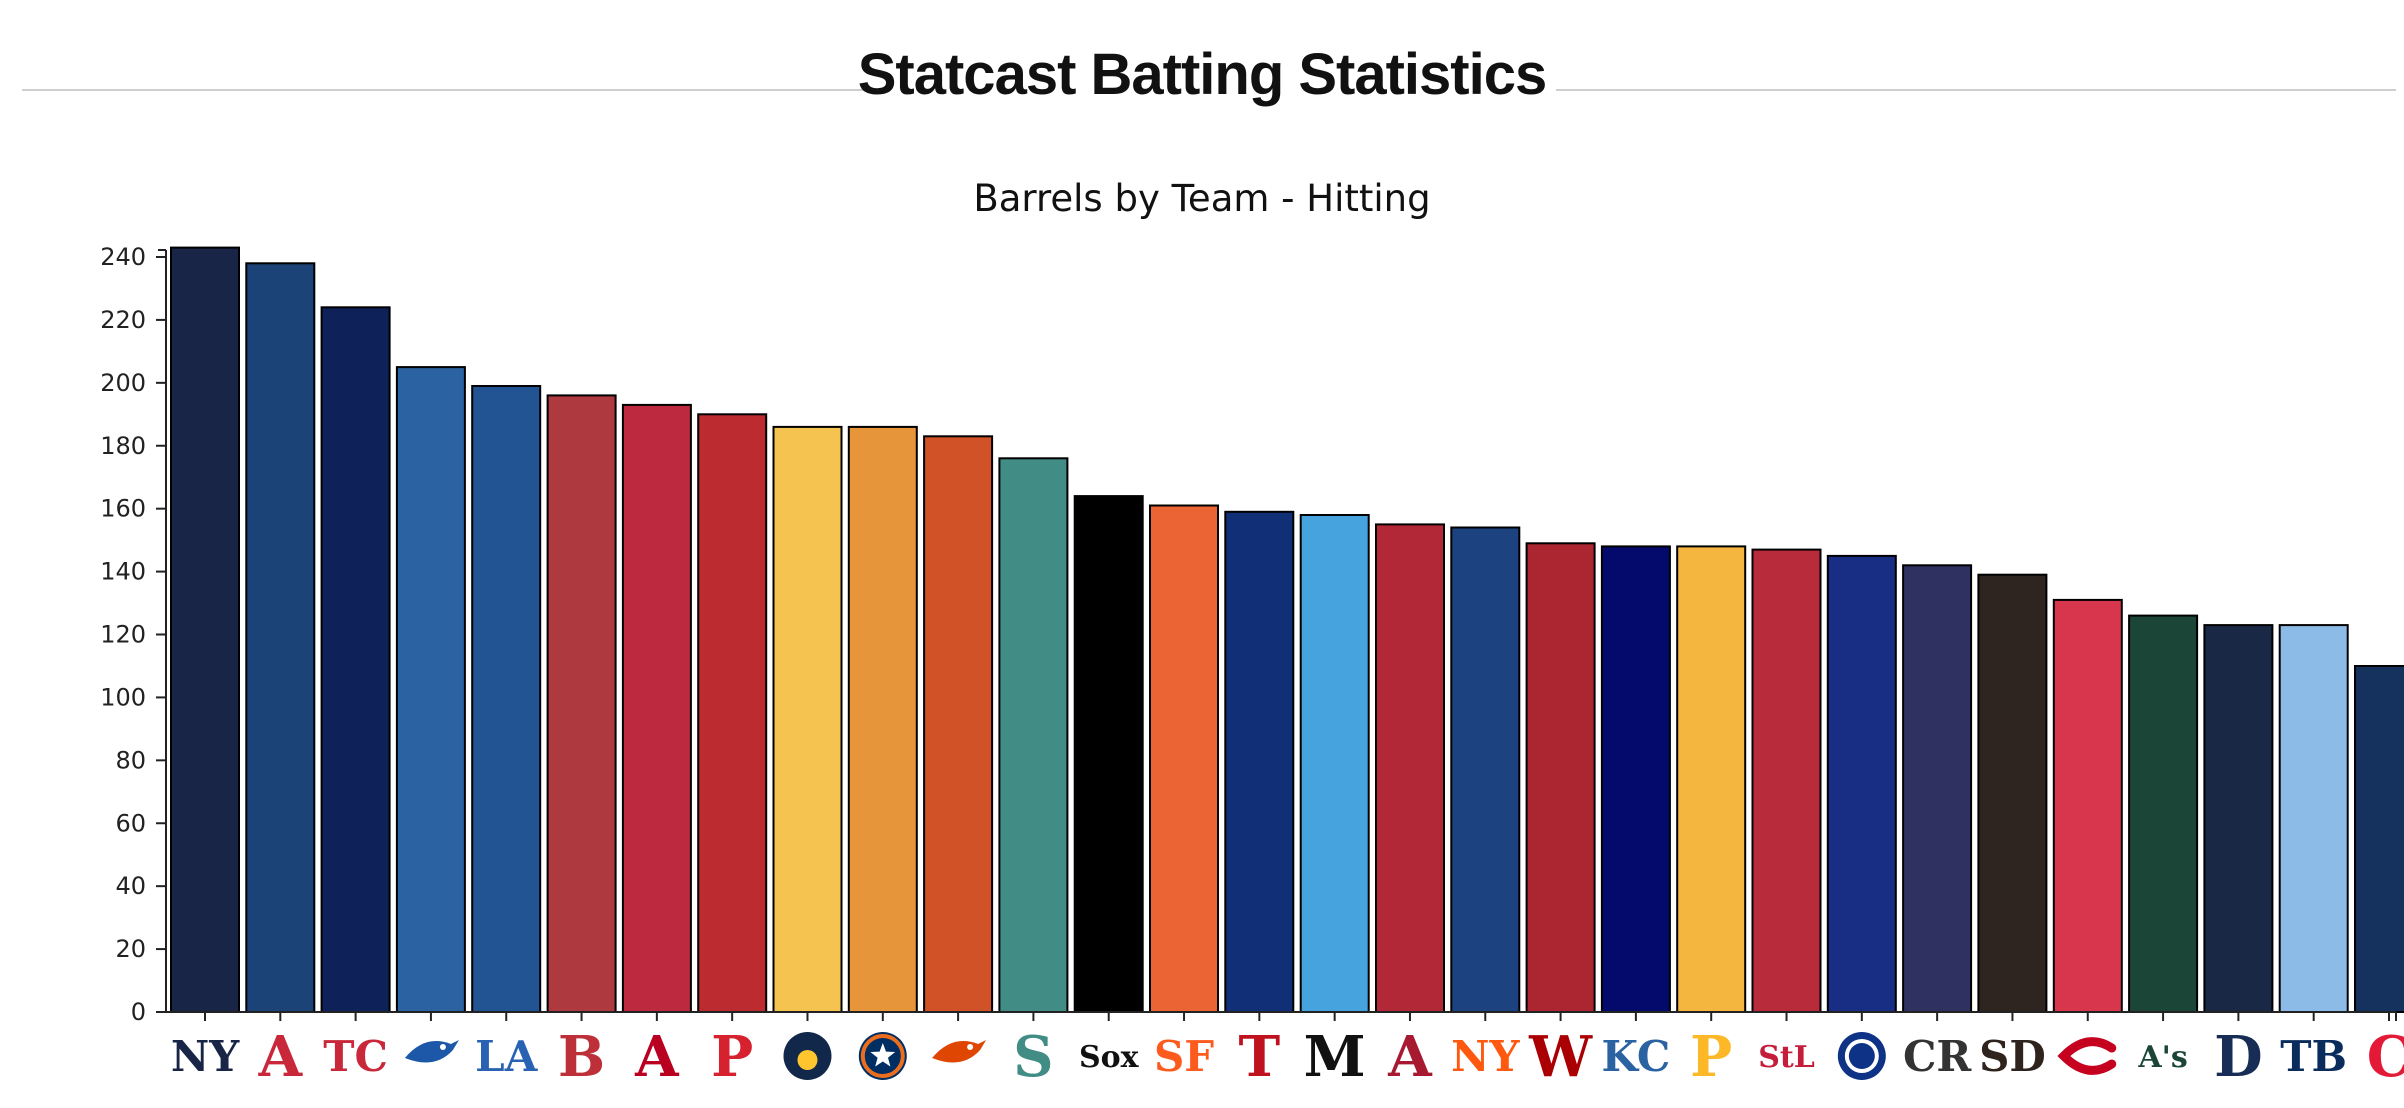 This screenshot has width=2404, height=1108. I want to click on team-logo-glyph: SD, so click(2012, 1056).